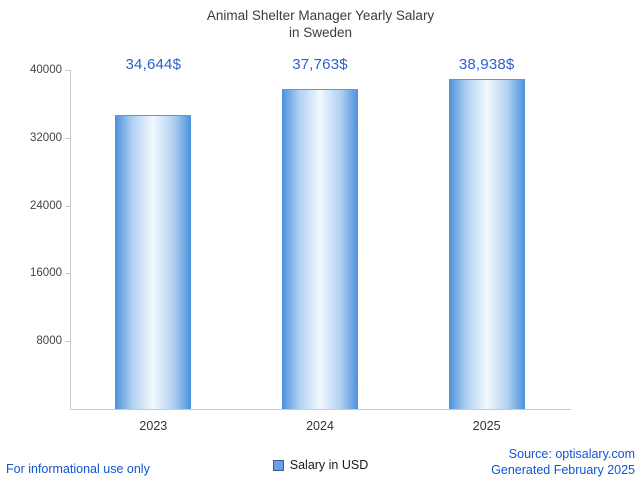 The width and height of the screenshot is (641, 481). What do you see at coordinates (153, 426) in the screenshot?
I see `x-axis-tick-label: 2023` at bounding box center [153, 426].